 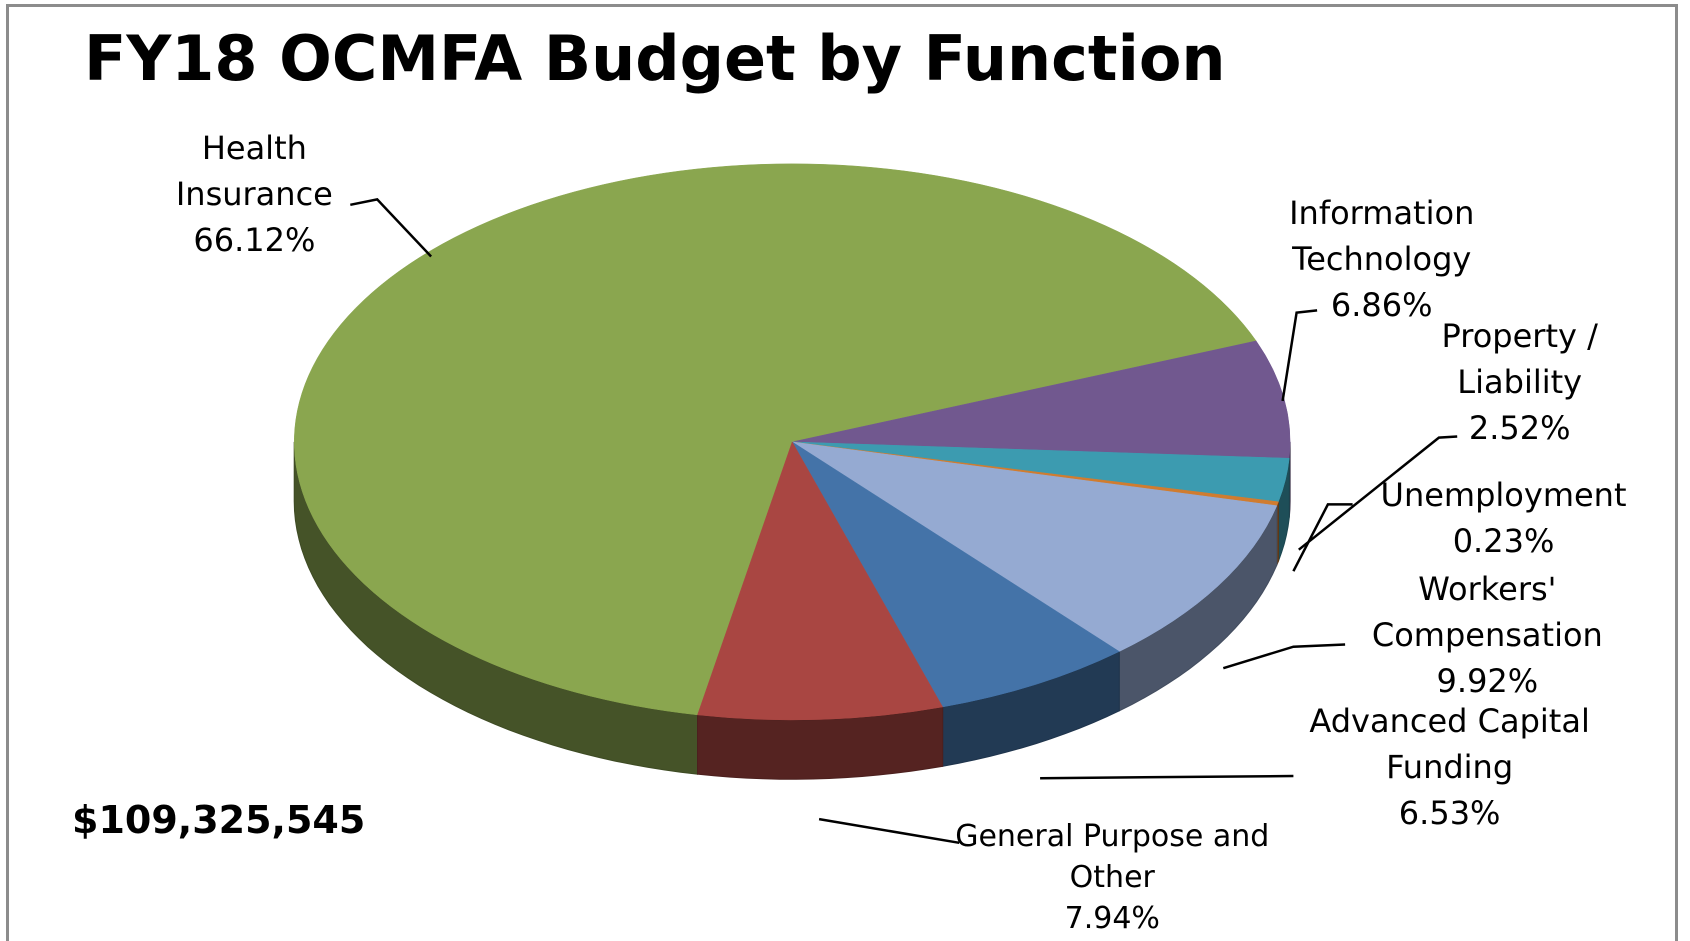 I want to click on category-label: Workers' Compensation, so click(x=1487, y=611).